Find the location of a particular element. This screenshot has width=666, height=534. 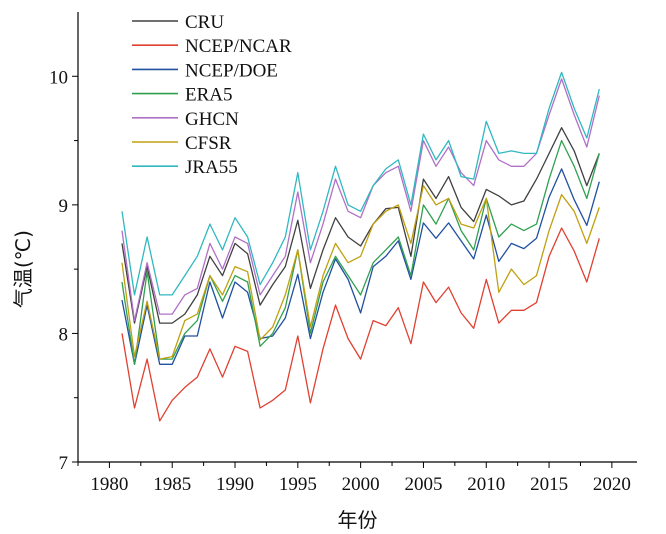

x-tick-label: 1995 is located at coordinates (298, 484).